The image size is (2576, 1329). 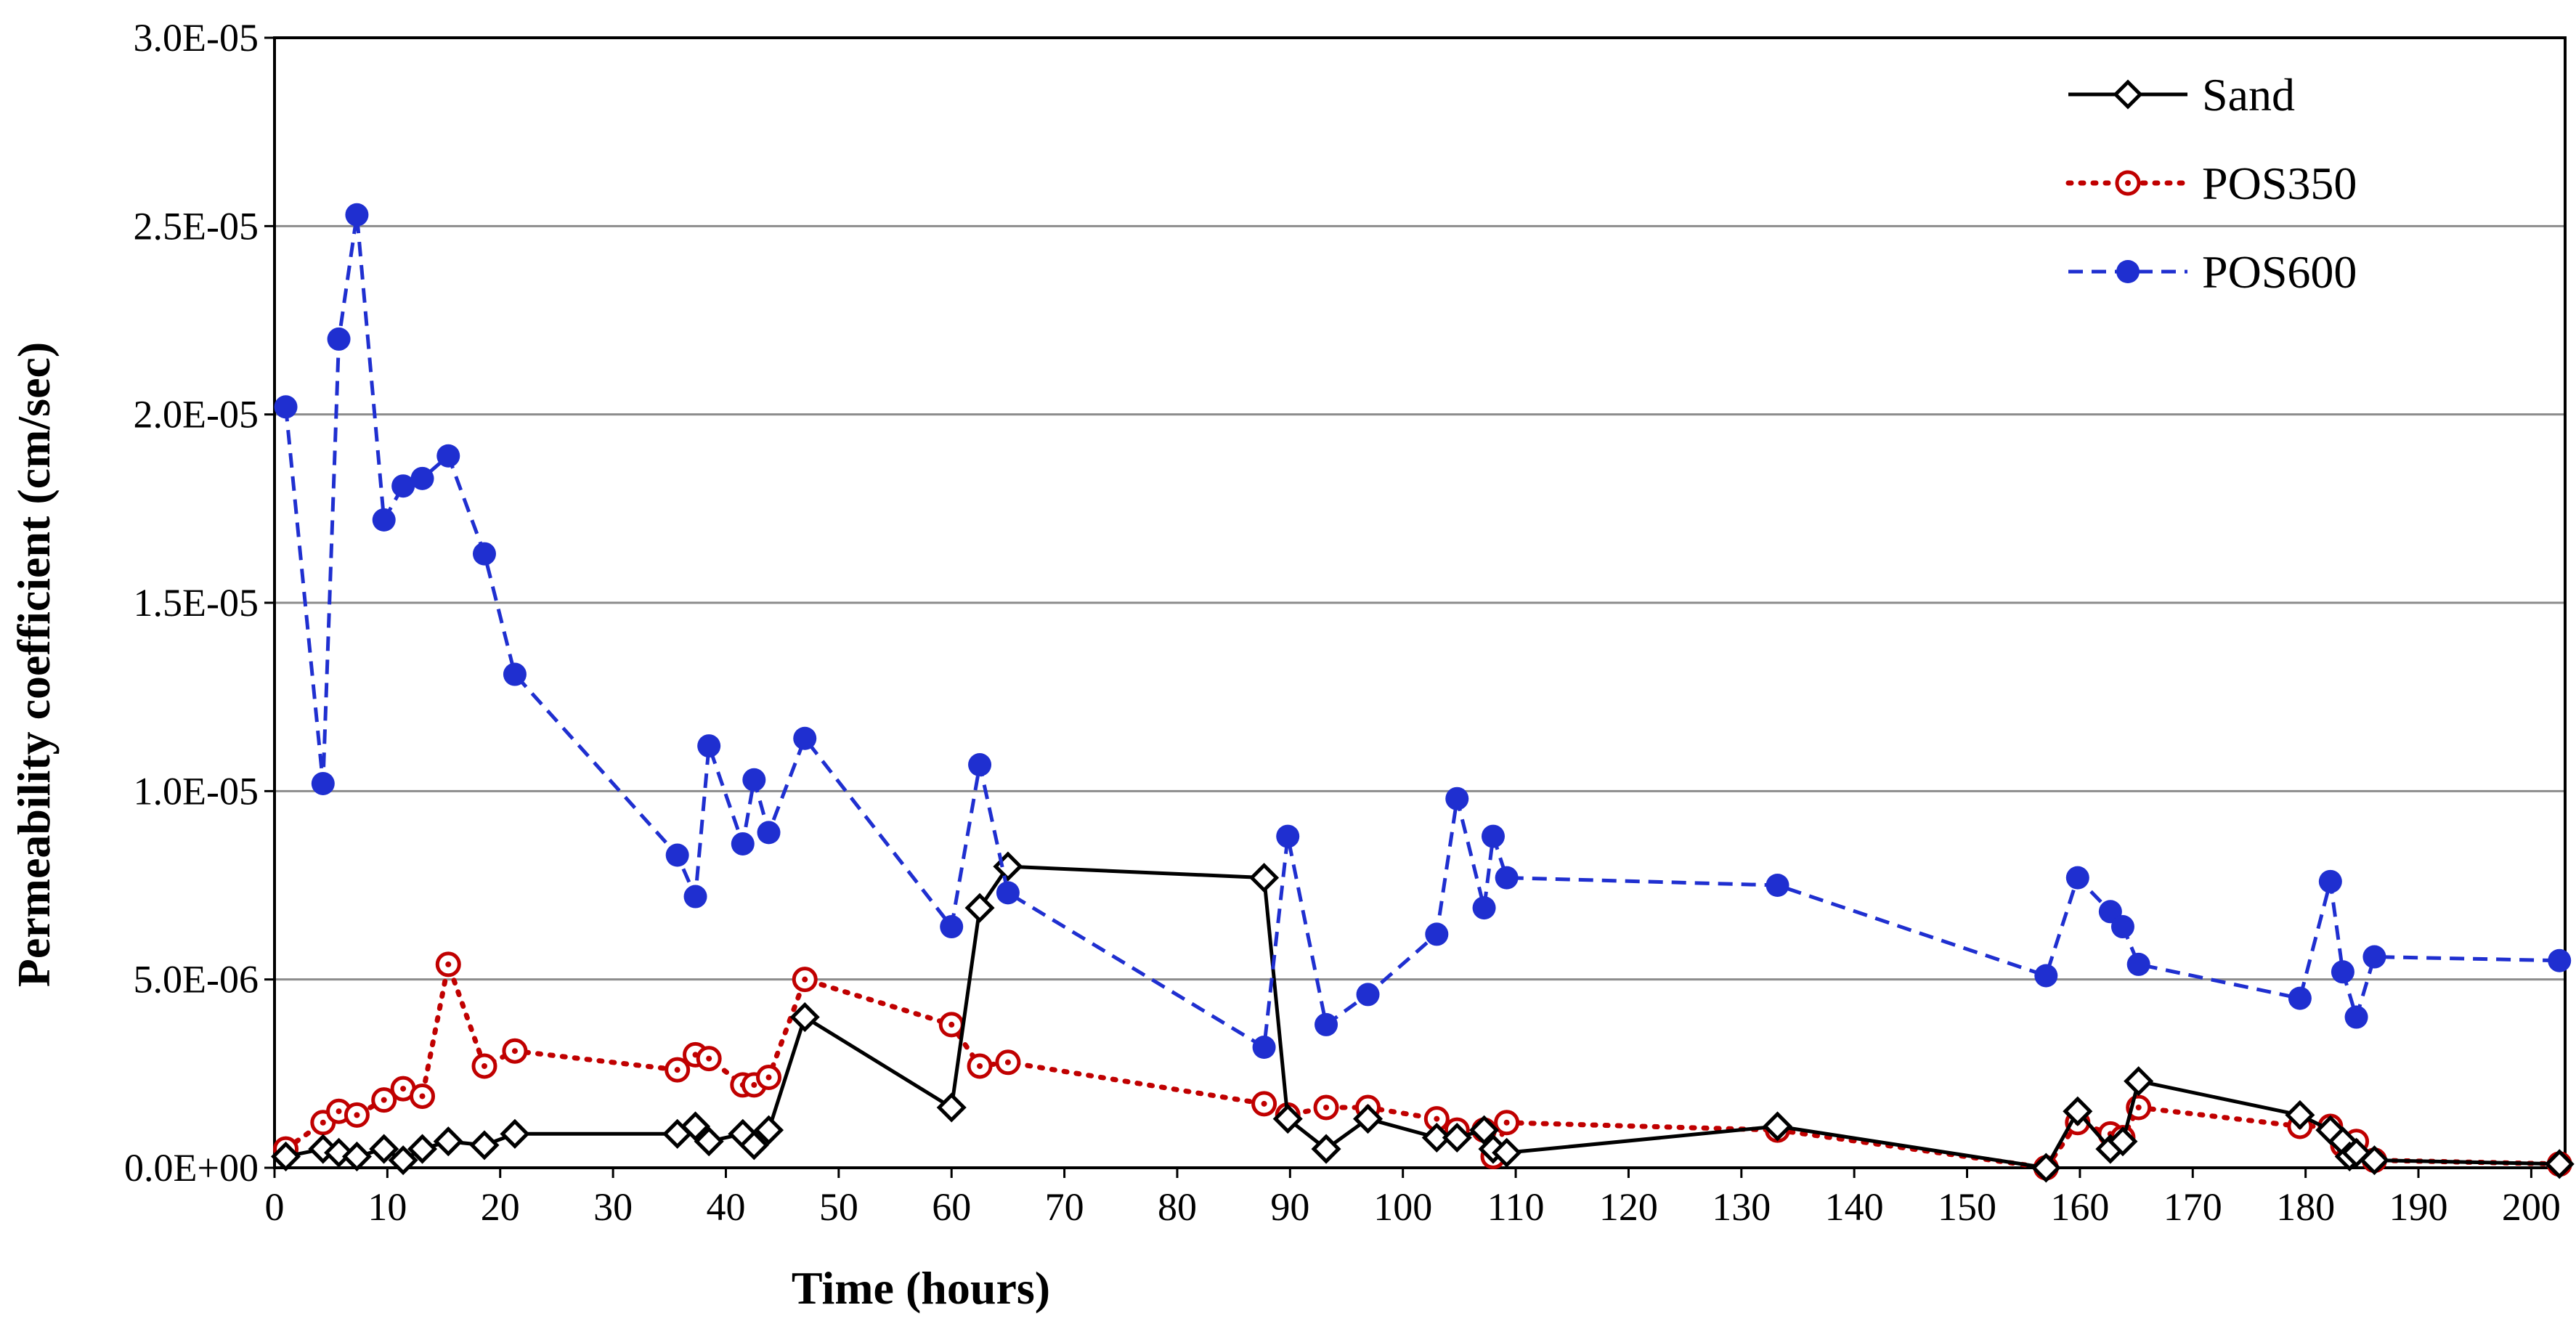 I want to click on x-tick-label-10: 100, so click(x=1402, y=1207).